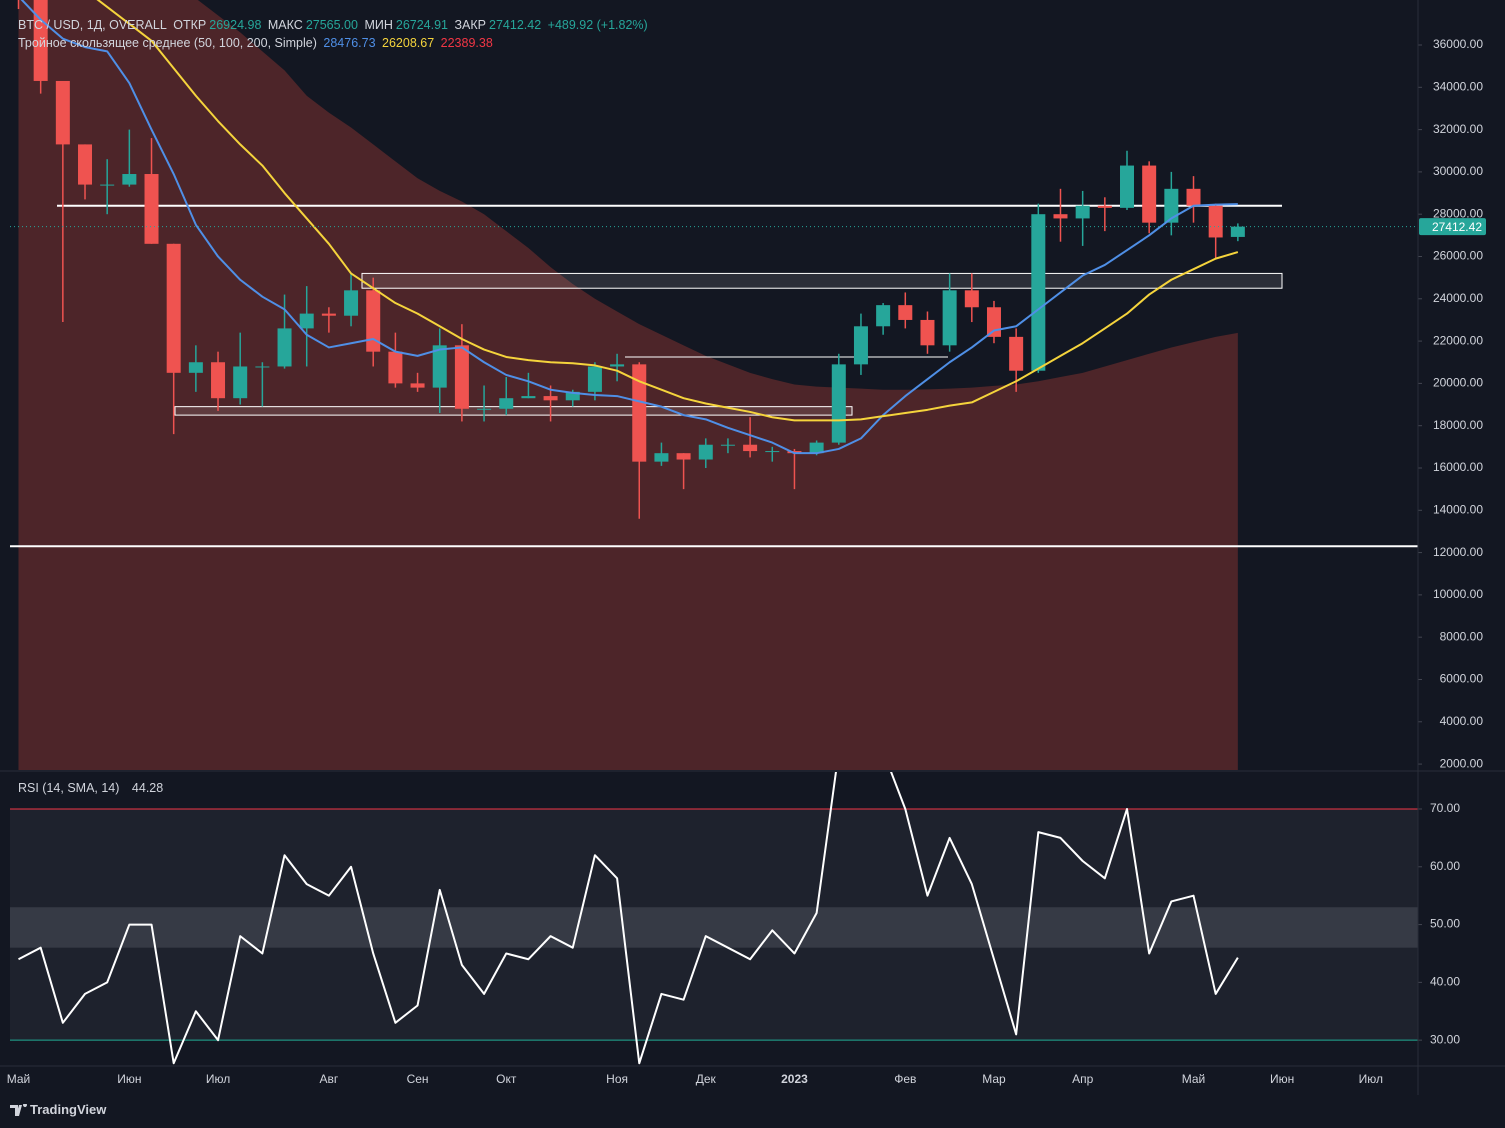 This screenshot has width=1505, height=1128. I want to click on x-tick-label: 2023, so click(794, 1079).